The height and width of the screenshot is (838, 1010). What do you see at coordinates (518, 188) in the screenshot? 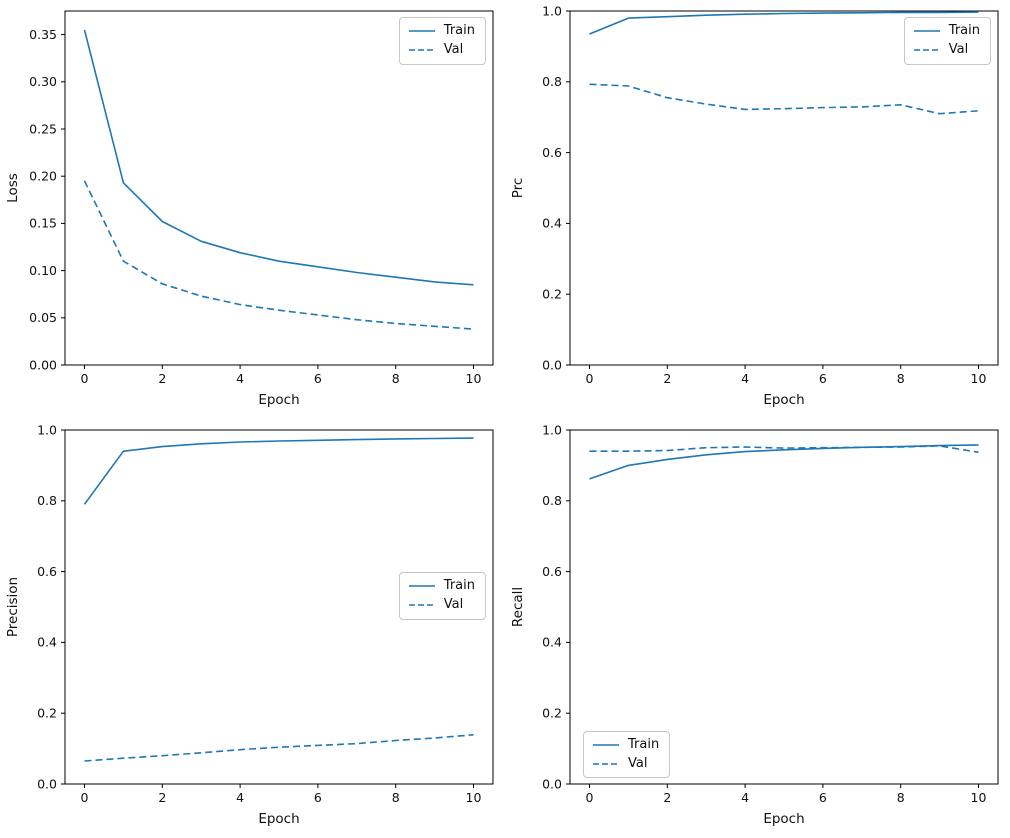
I see `y-axis-label: Prc` at bounding box center [518, 188].